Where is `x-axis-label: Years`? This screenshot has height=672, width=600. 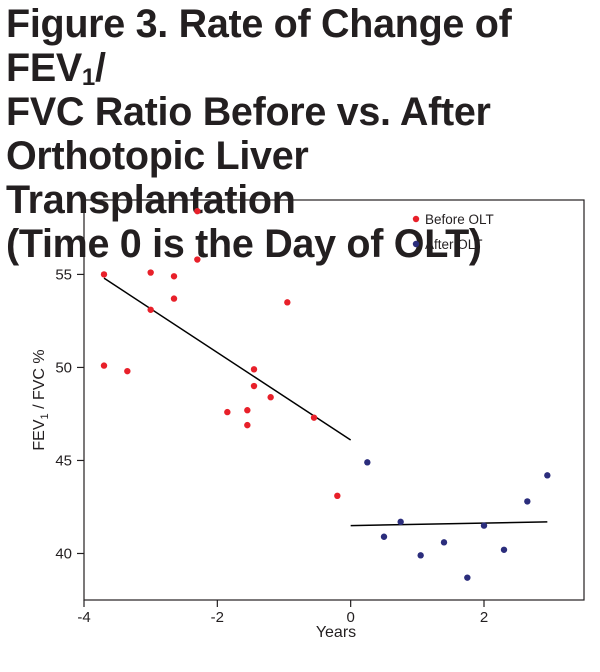
x-axis-label: Years is located at coordinates (336, 632).